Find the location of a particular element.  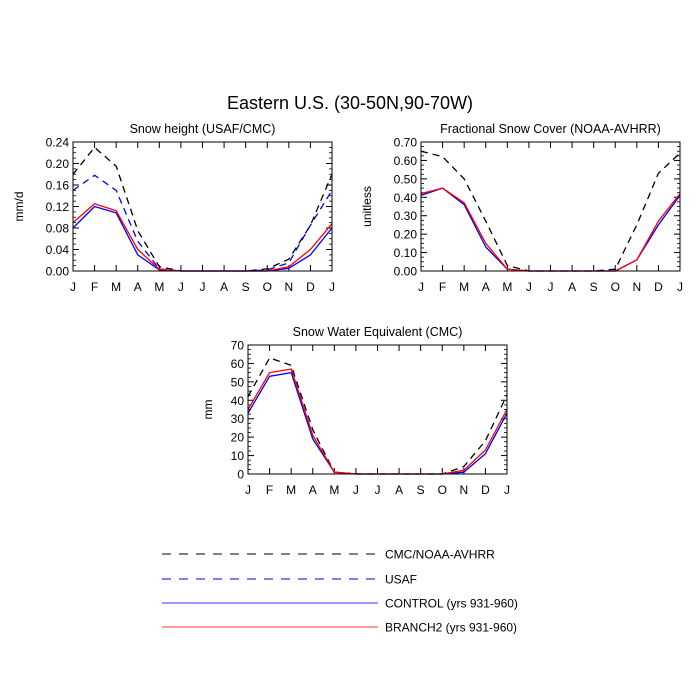

y-tick-label: 40 is located at coordinates (238, 401).